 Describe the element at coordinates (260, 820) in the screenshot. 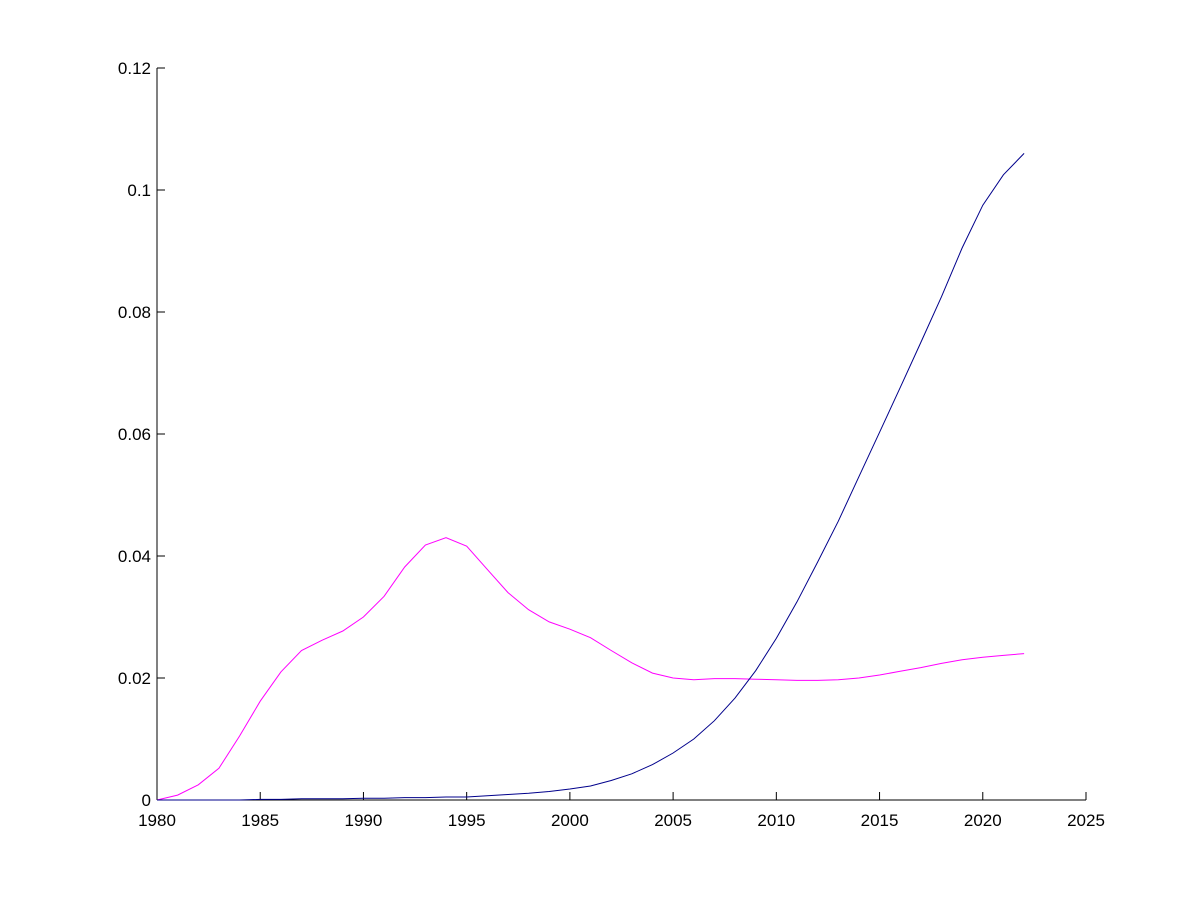

I see `x-tick-label: 1985` at that location.